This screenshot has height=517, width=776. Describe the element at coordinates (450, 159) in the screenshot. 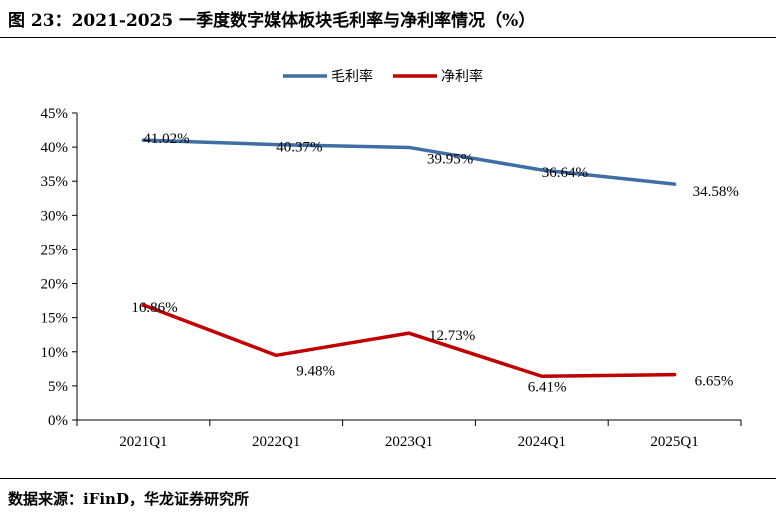

I see `data-label: 39.95%` at that location.